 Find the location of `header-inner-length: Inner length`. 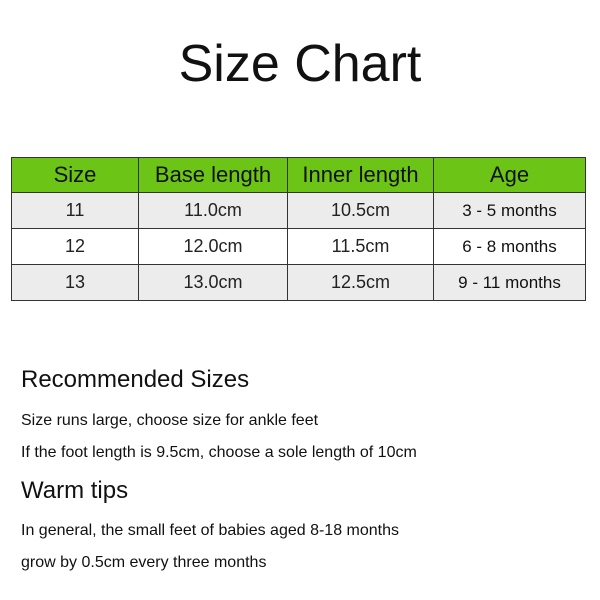

header-inner-length: Inner length is located at coordinates (360, 175).